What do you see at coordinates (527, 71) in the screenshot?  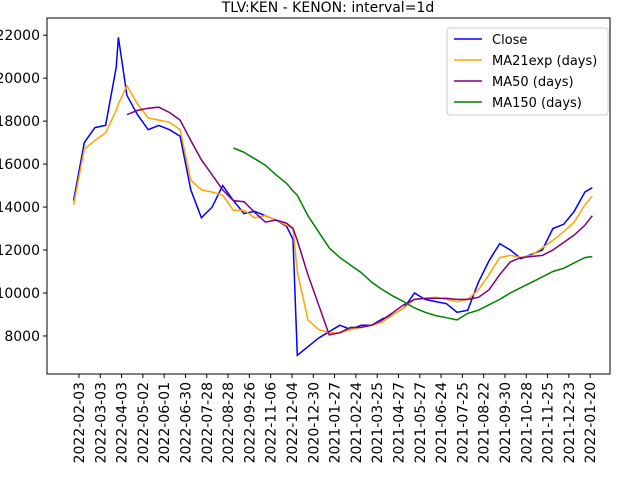 I see `legend-box` at bounding box center [527, 71].